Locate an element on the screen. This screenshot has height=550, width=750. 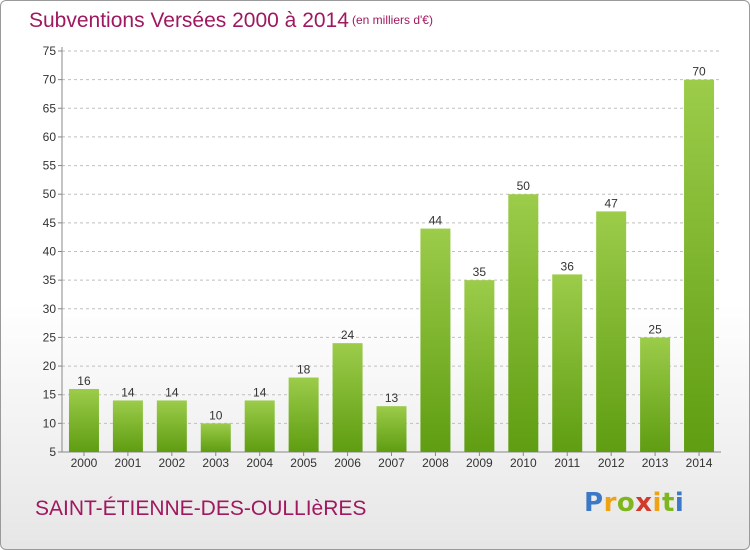
y-tick-label: 75 is located at coordinates (50, 51).